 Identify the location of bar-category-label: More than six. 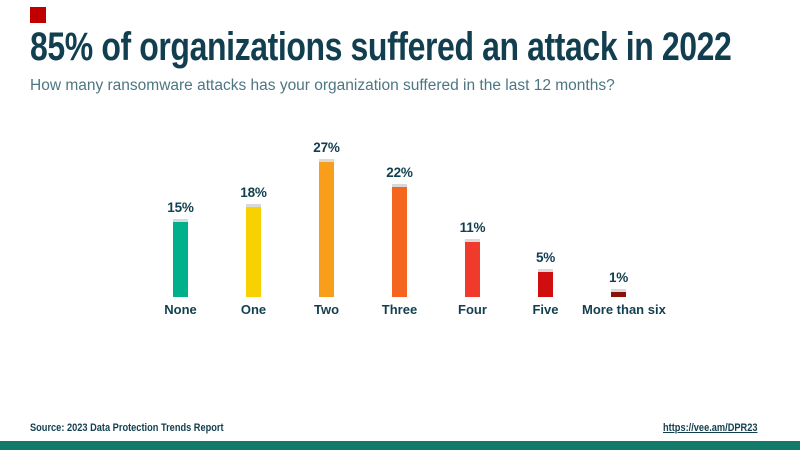
(624, 309).